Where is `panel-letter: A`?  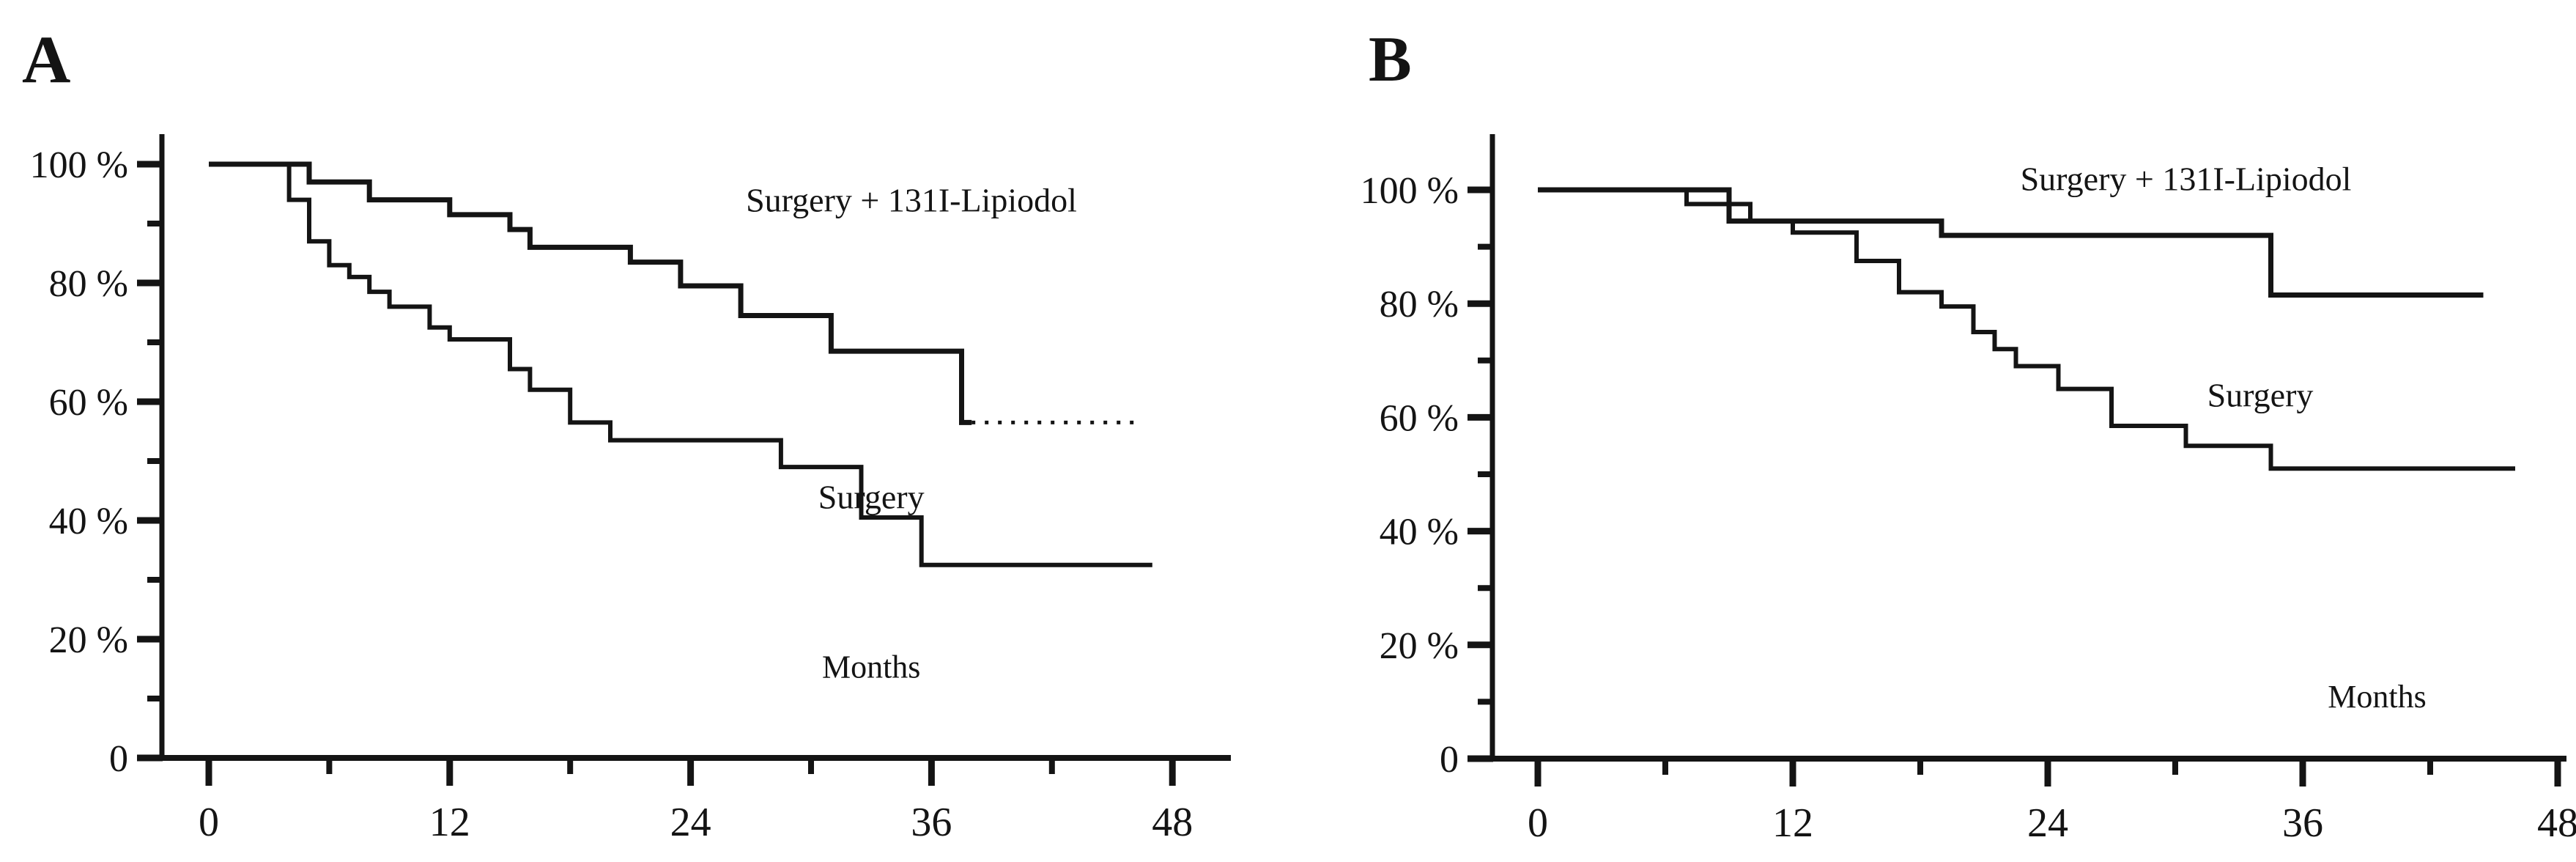
panel-letter: A is located at coordinates (46, 60).